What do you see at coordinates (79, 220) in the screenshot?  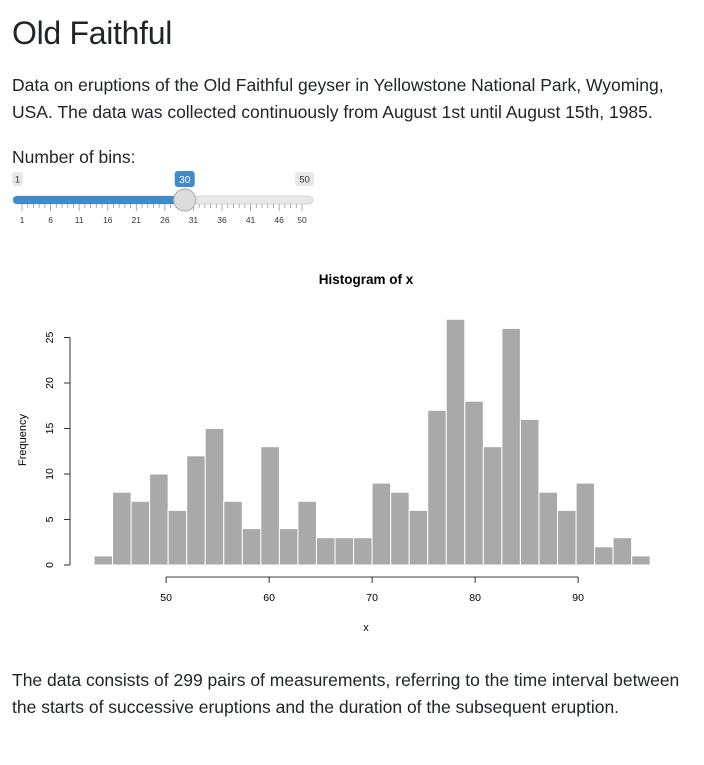 I see `slider-tick-label: 11` at bounding box center [79, 220].